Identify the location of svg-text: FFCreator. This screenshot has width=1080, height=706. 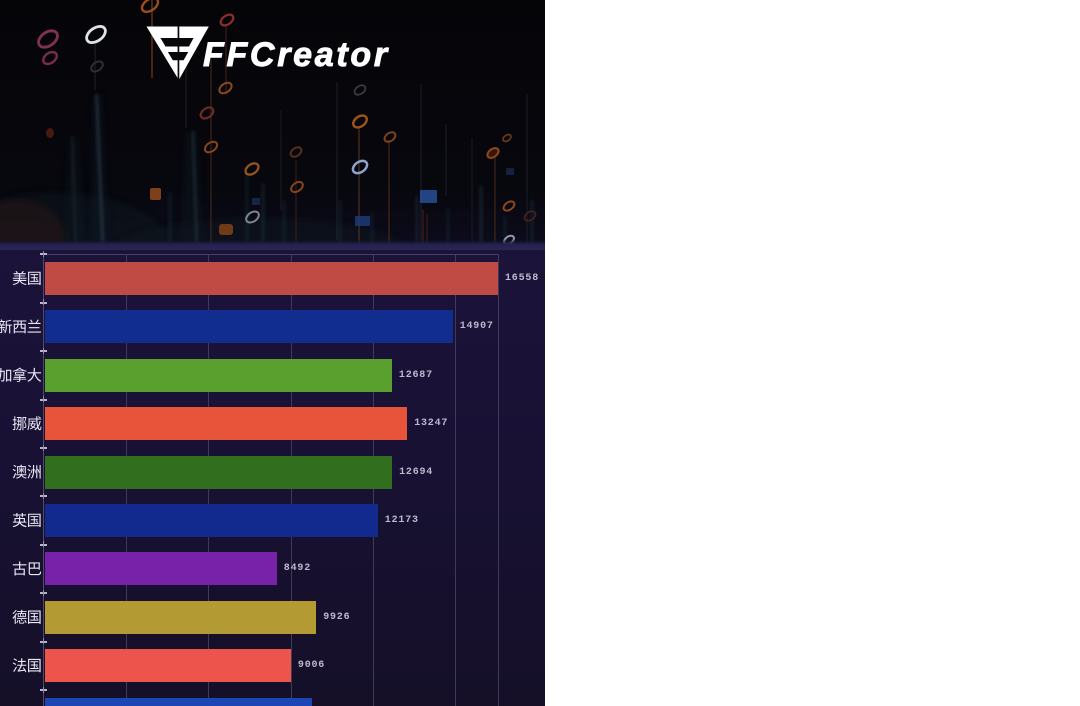
(296, 55).